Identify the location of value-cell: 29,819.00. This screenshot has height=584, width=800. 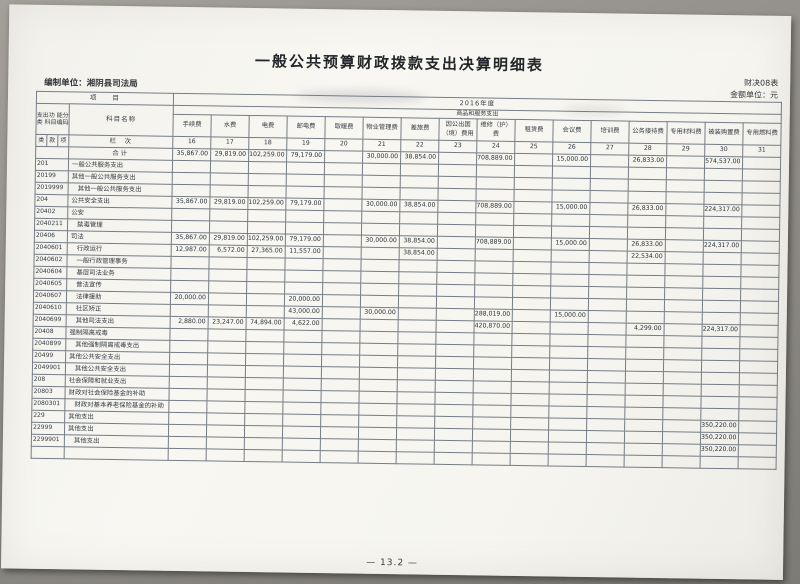
(229, 203).